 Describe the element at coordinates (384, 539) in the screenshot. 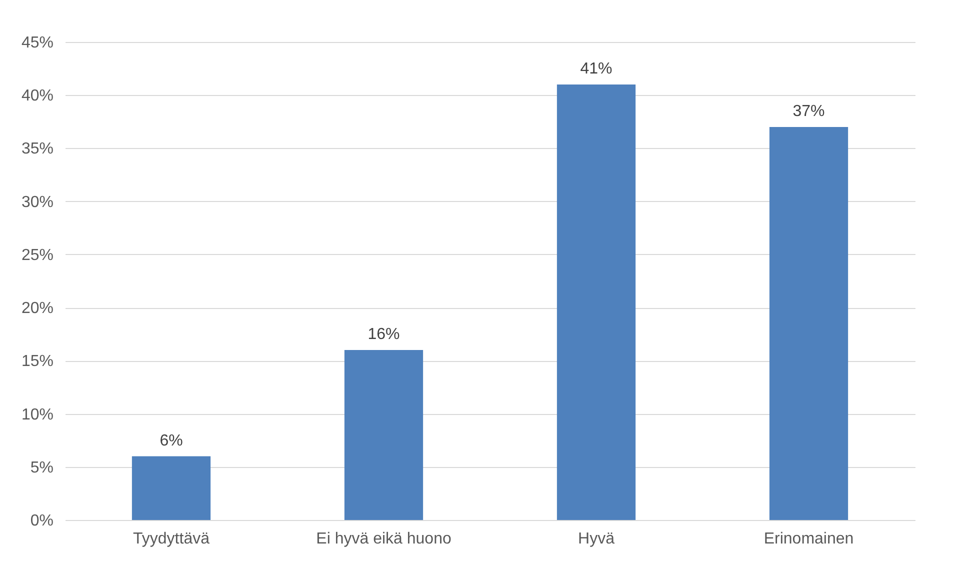

I see `x-tick-label: Ei hyvä eikä huono` at that location.